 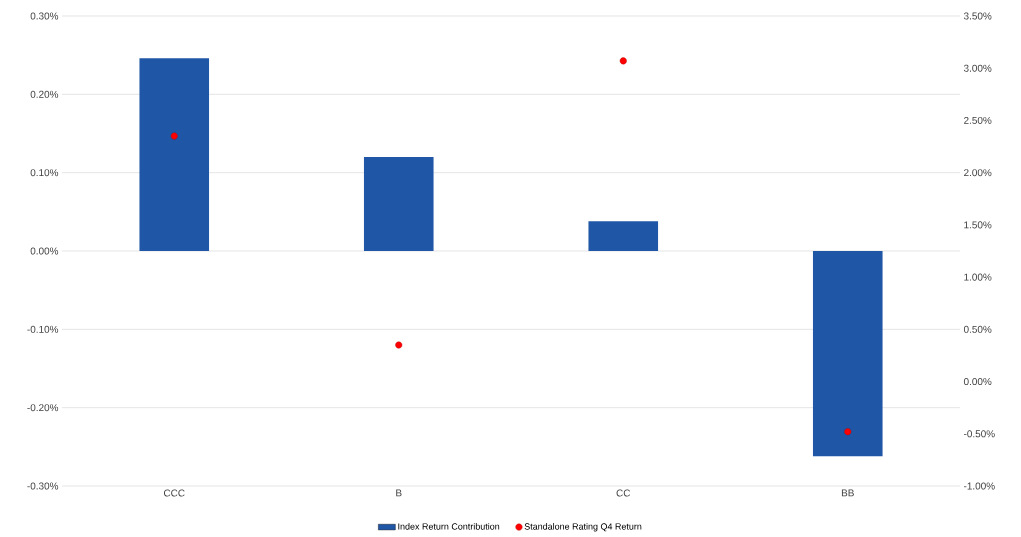 What do you see at coordinates (43, 329) in the screenshot?
I see `y-tick-label: -0.10%` at bounding box center [43, 329].